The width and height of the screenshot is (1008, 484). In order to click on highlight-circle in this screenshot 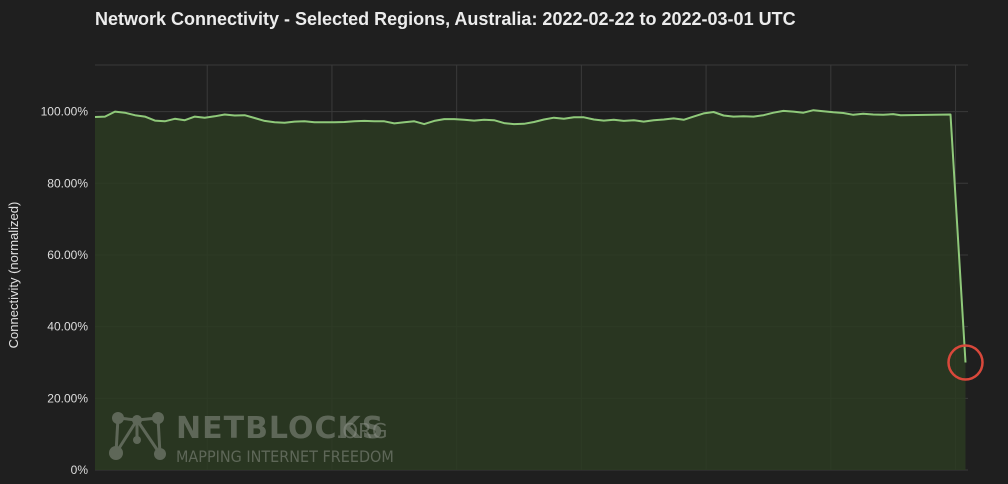, I will do `click(965, 362)`.